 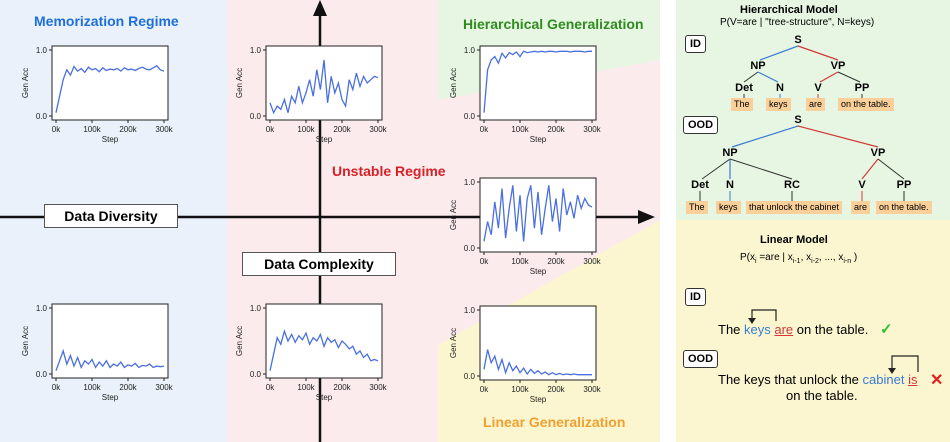 I want to click on plot-hierarchical: 0.0 1.0 0k 100k 200k 300k Step Gen Acc, so click(x=526, y=92).